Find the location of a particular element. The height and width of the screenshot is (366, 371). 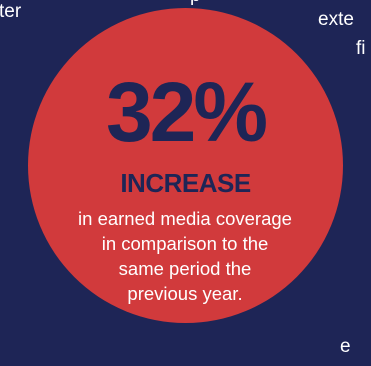

background-text-fragment-top-right: exte is located at coordinates (336, 19).